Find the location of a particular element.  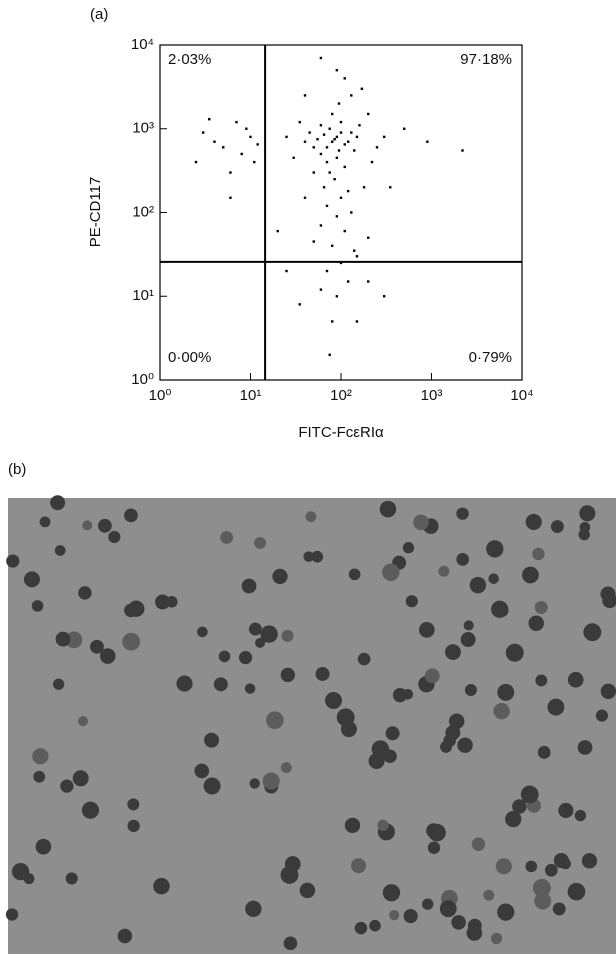

y-axis-label: PE-CD117 is located at coordinates (95, 212).